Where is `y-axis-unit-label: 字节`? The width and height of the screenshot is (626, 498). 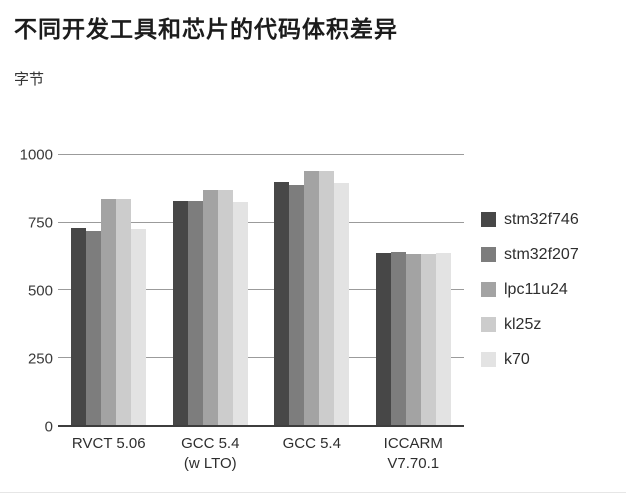 y-axis-unit-label: 字节 is located at coordinates (29, 79).